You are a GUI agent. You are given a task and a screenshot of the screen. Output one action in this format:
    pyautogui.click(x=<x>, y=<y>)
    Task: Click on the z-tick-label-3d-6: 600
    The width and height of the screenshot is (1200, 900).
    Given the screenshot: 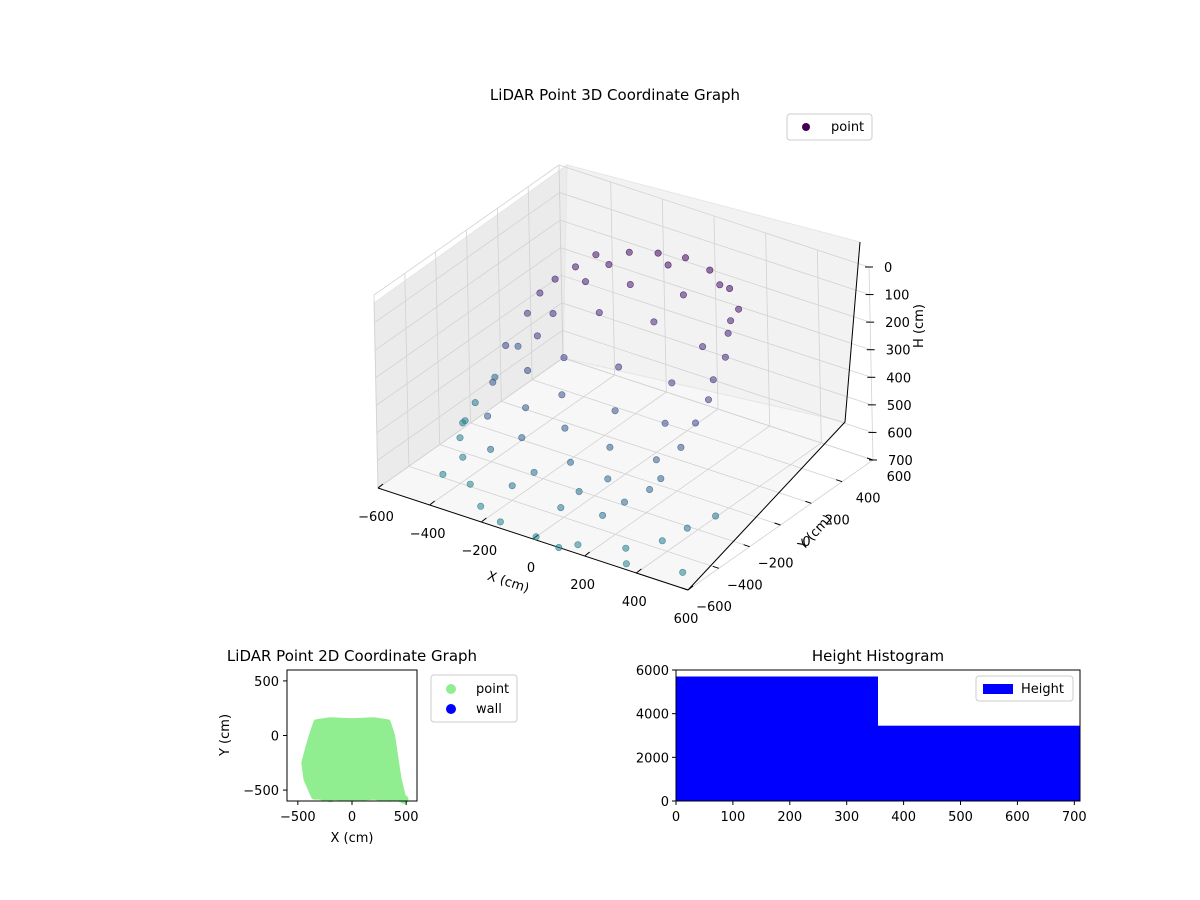 What is the action you would take?
    pyautogui.click(x=899, y=433)
    